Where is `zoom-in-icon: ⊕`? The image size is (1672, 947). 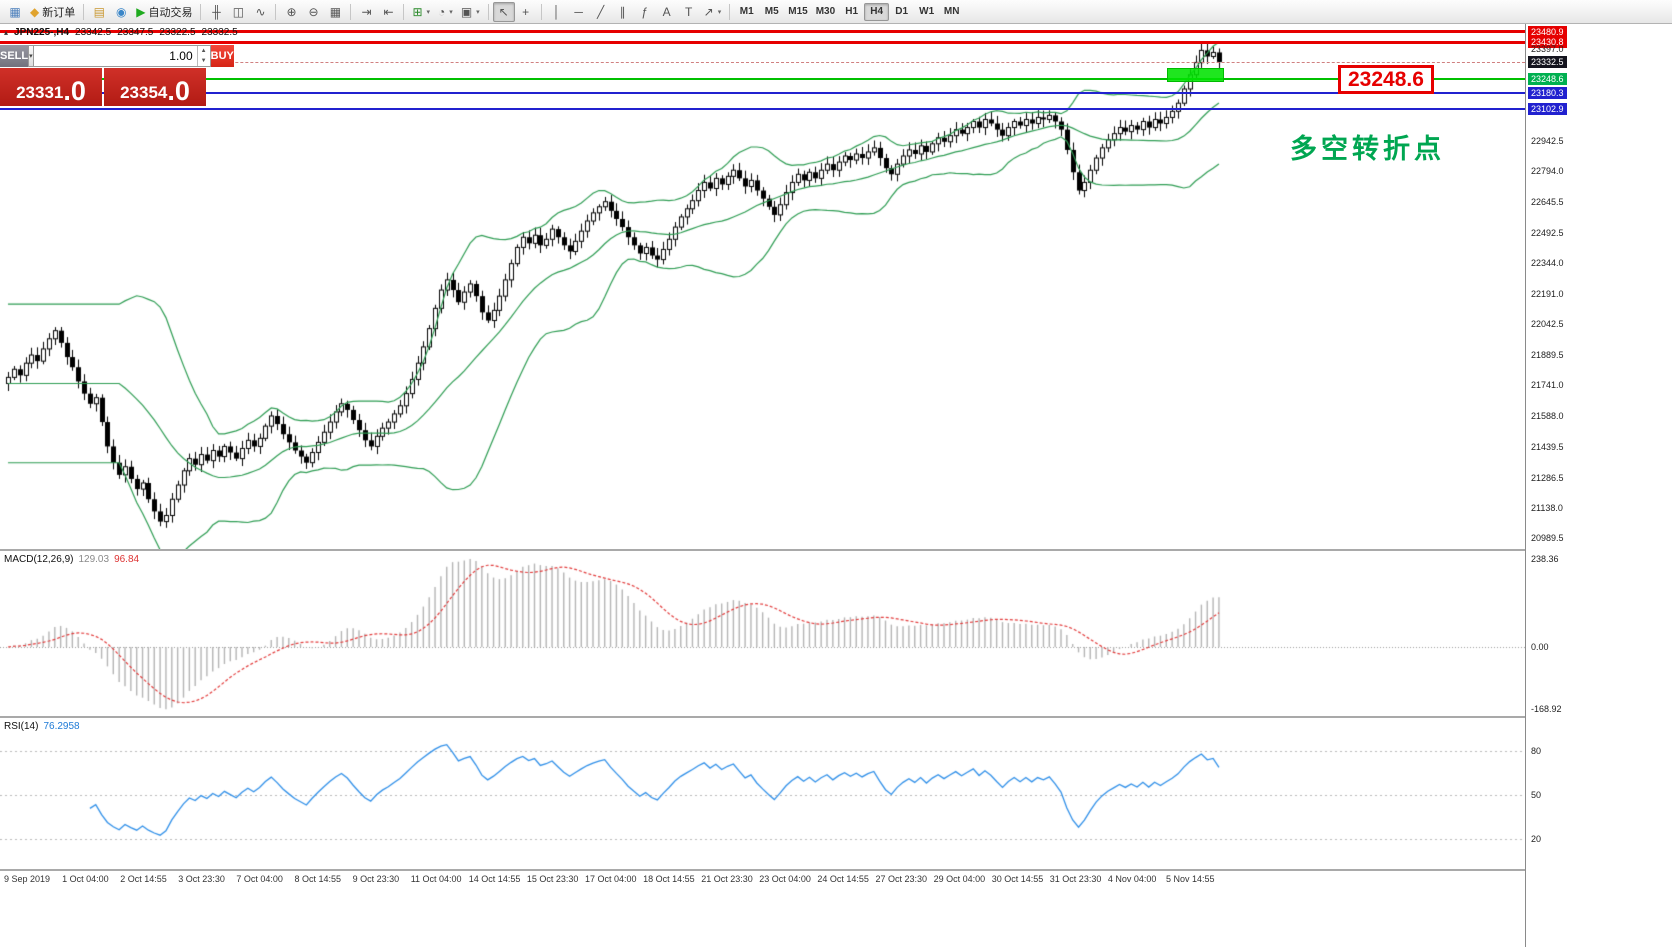 zoom-in-icon: ⊕ is located at coordinates (291, 11).